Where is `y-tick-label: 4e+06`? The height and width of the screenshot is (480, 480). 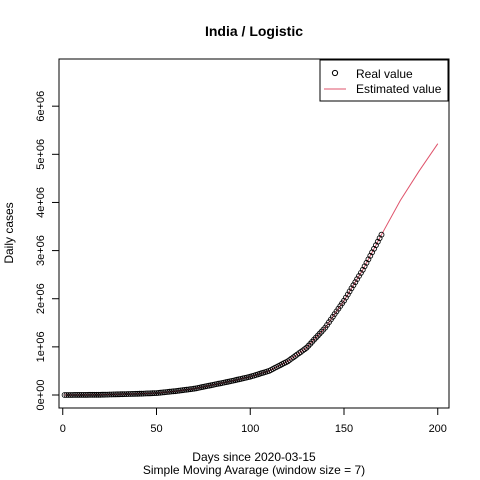
y-tick-label: 4e+06 is located at coordinates (41, 202).